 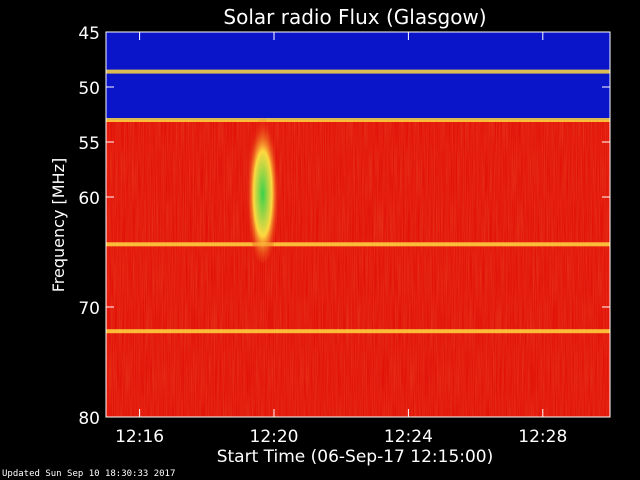 I want to click on x-tick-label: 12:28, so click(x=542, y=437).